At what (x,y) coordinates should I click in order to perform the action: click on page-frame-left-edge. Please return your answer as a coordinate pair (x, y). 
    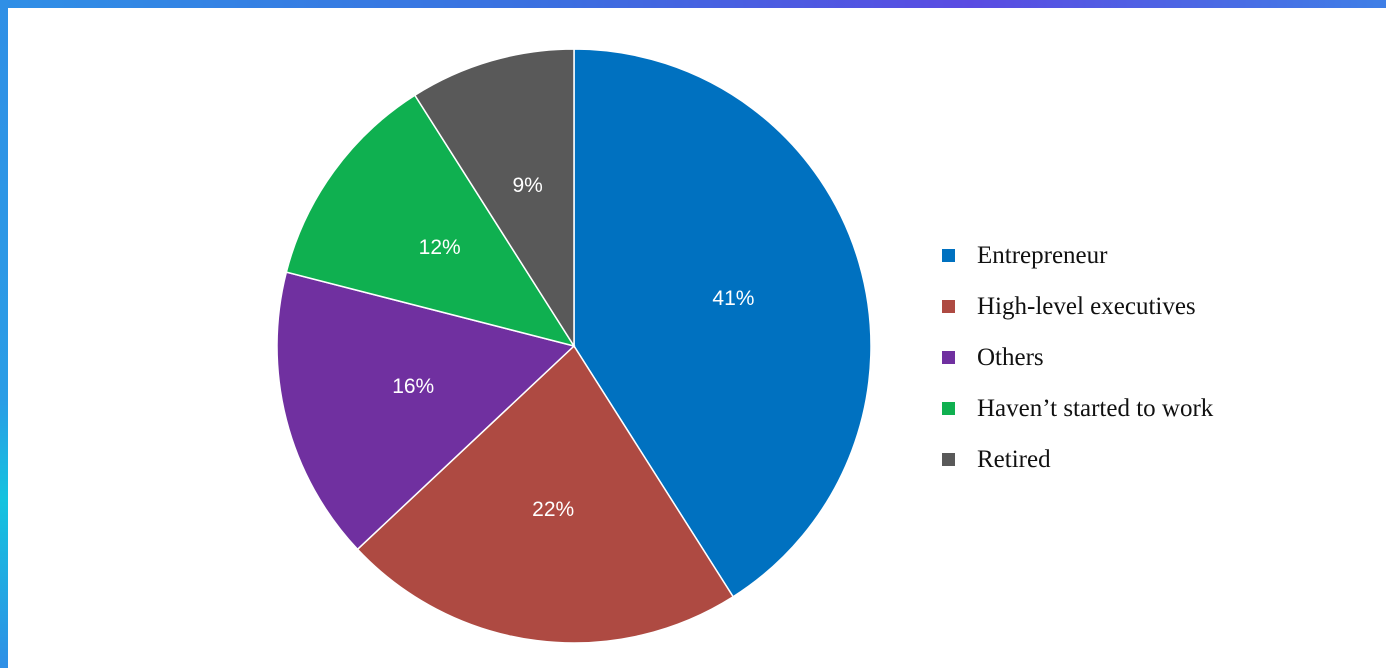
    Looking at the image, I should click on (4, 334).